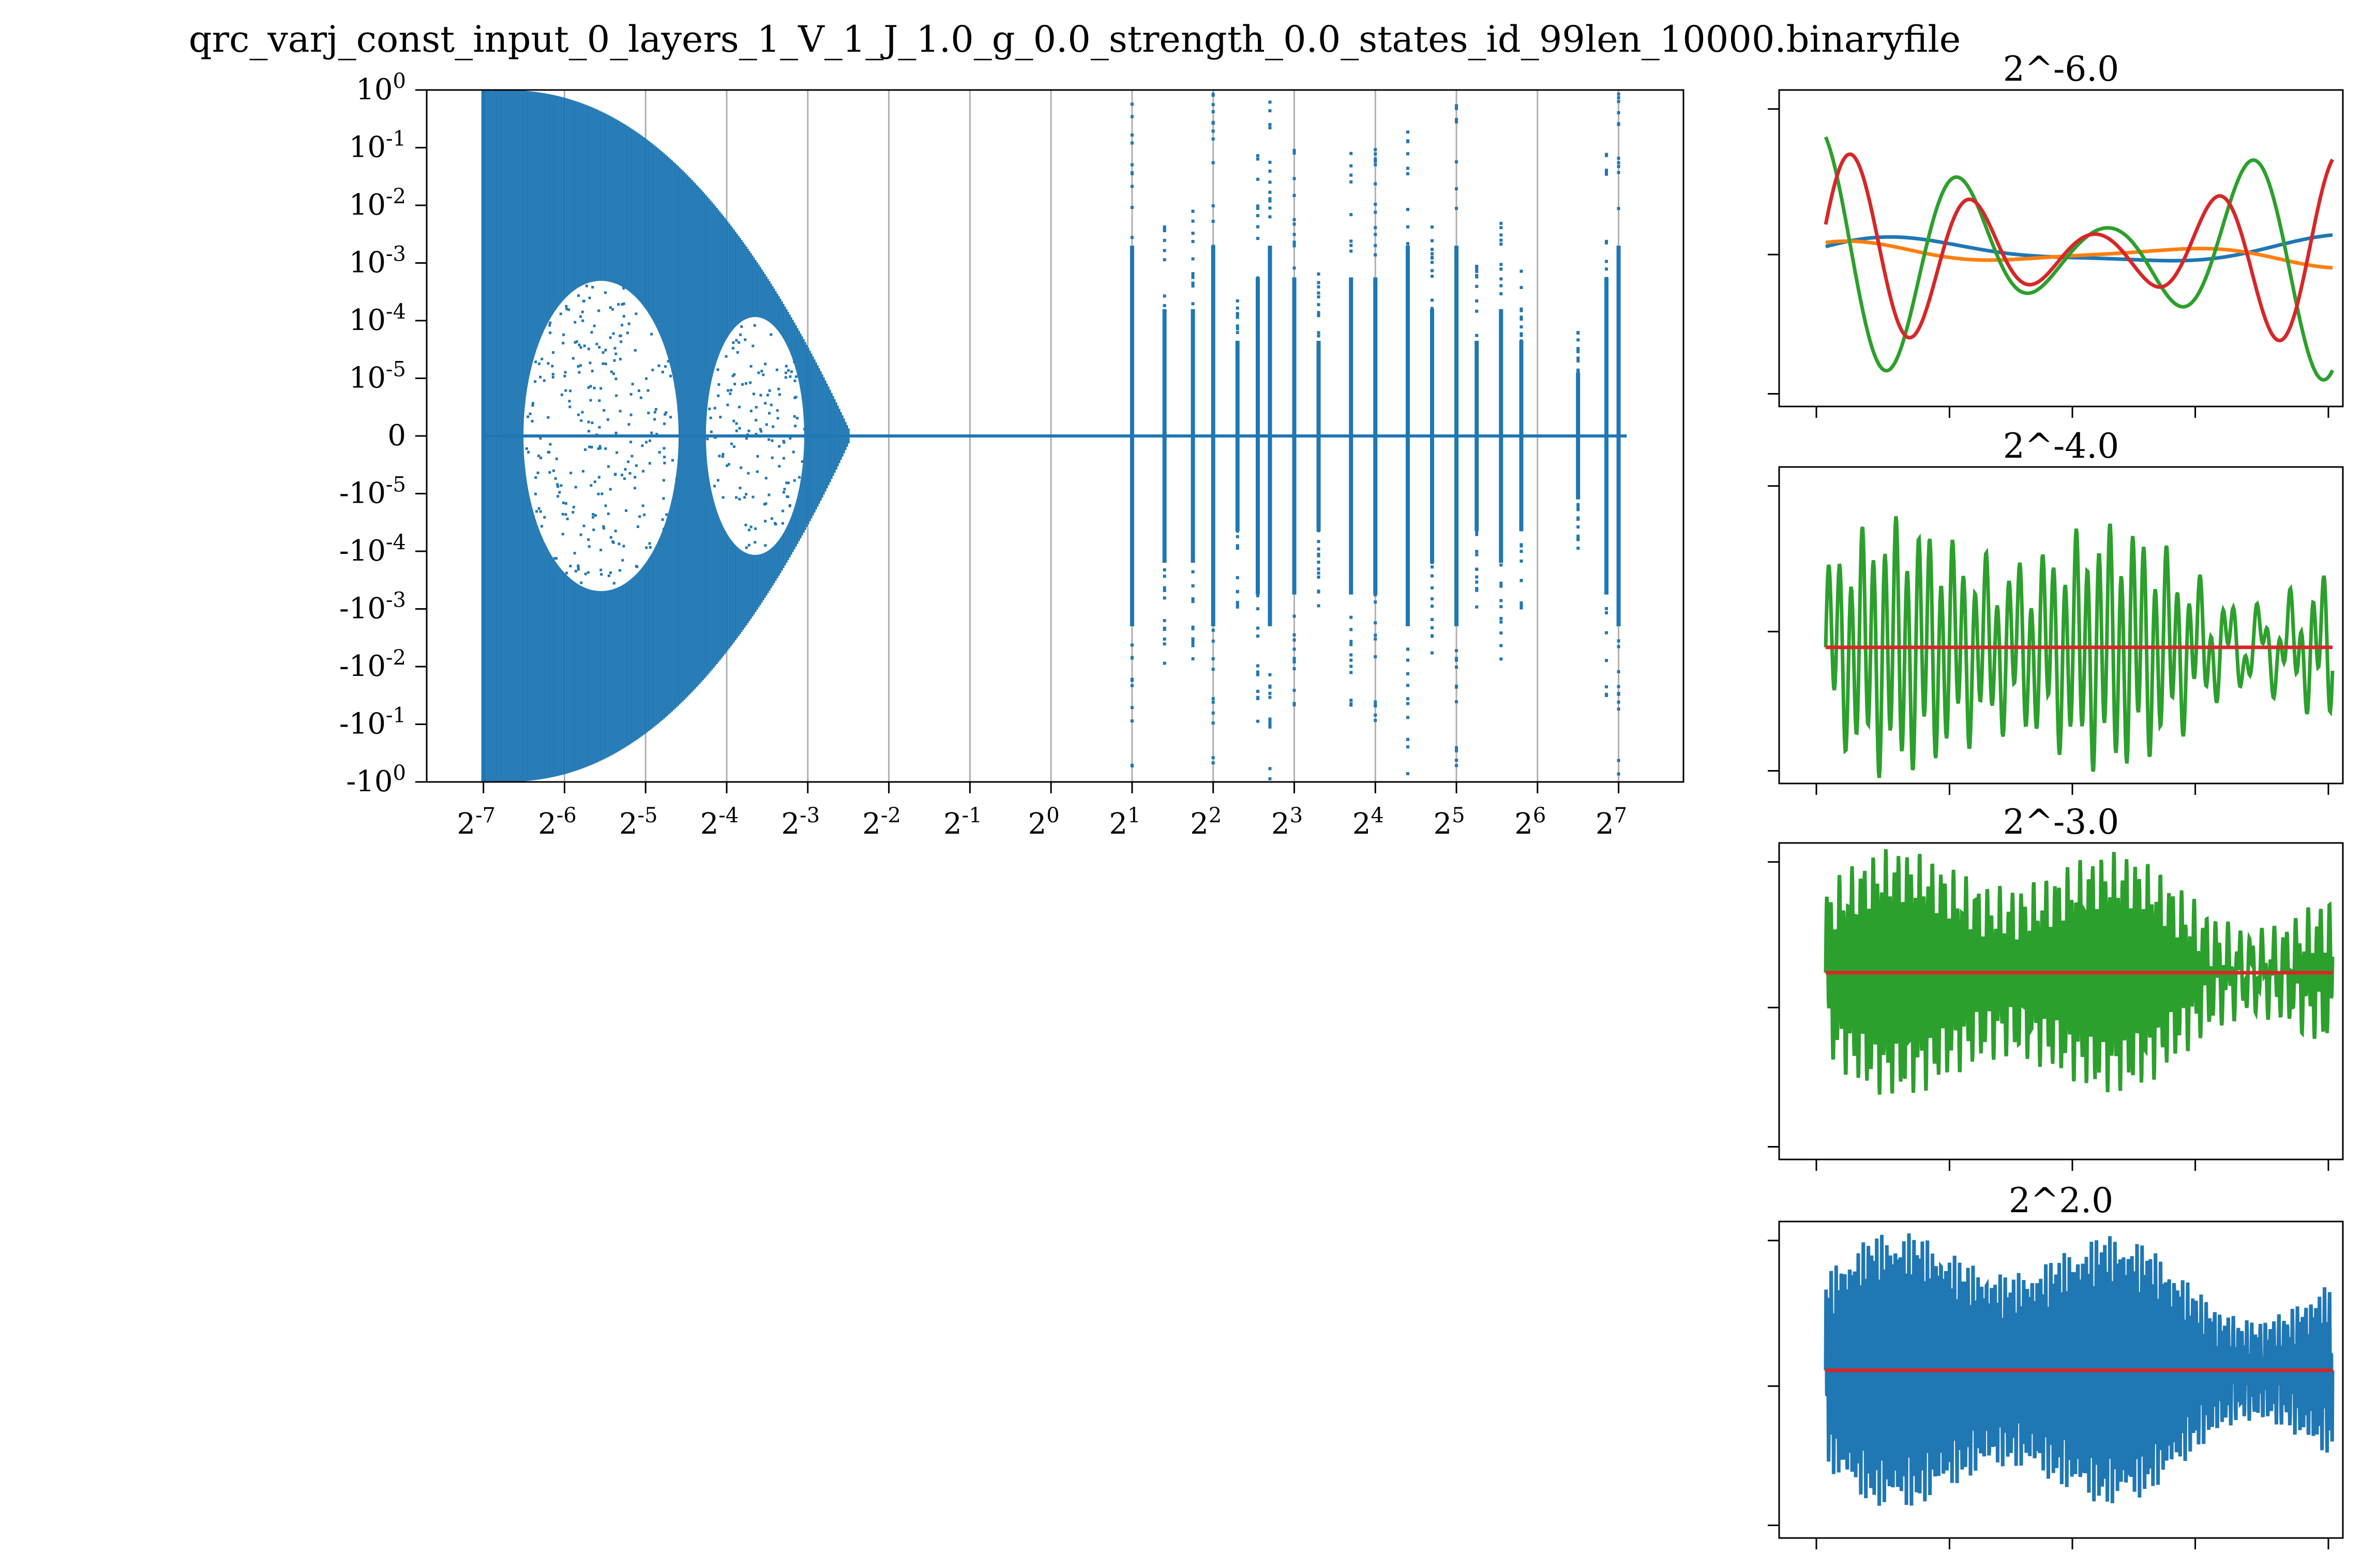 This screenshot has height=1568, width=2377. I want to click on line-series-red, so click(2079, 247).